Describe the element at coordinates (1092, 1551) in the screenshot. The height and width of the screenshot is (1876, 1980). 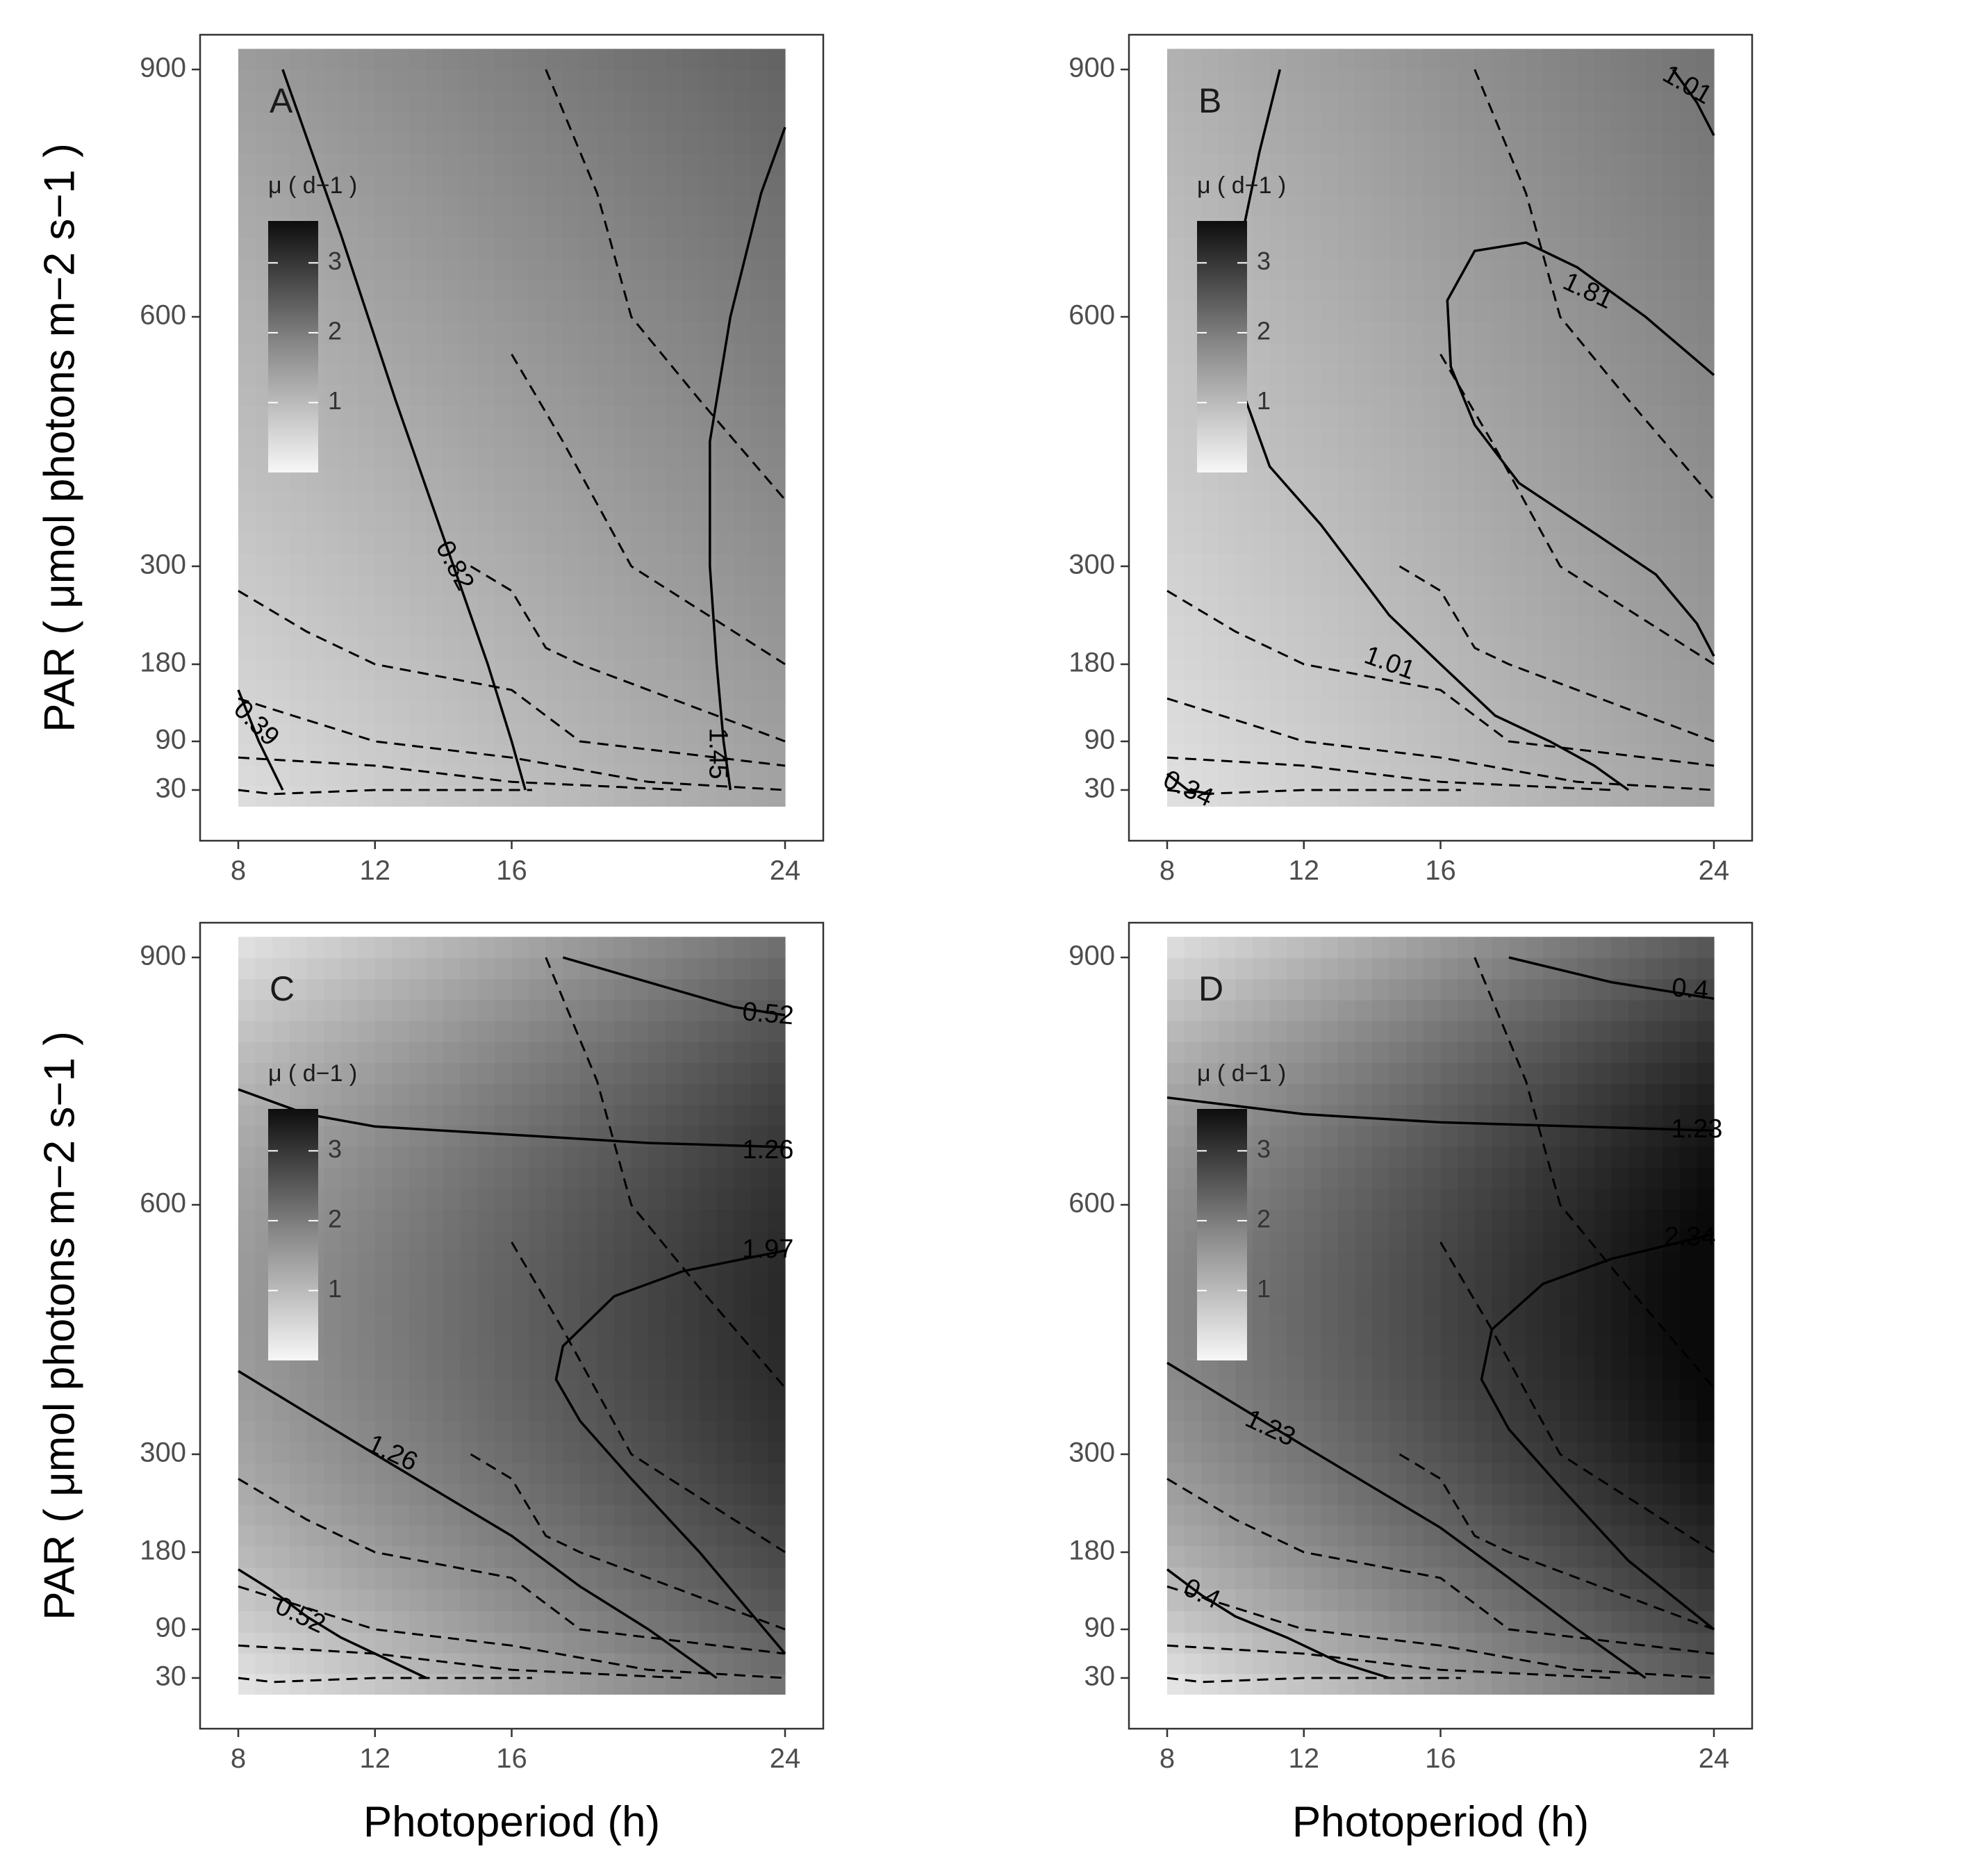
I see `y-tick-label: 180` at that location.